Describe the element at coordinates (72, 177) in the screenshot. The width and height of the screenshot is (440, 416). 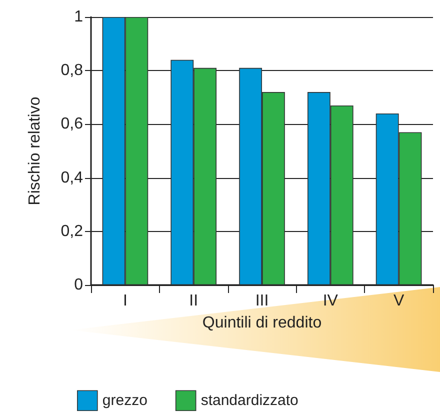
I see `y-tick-label: 0,4` at that location.